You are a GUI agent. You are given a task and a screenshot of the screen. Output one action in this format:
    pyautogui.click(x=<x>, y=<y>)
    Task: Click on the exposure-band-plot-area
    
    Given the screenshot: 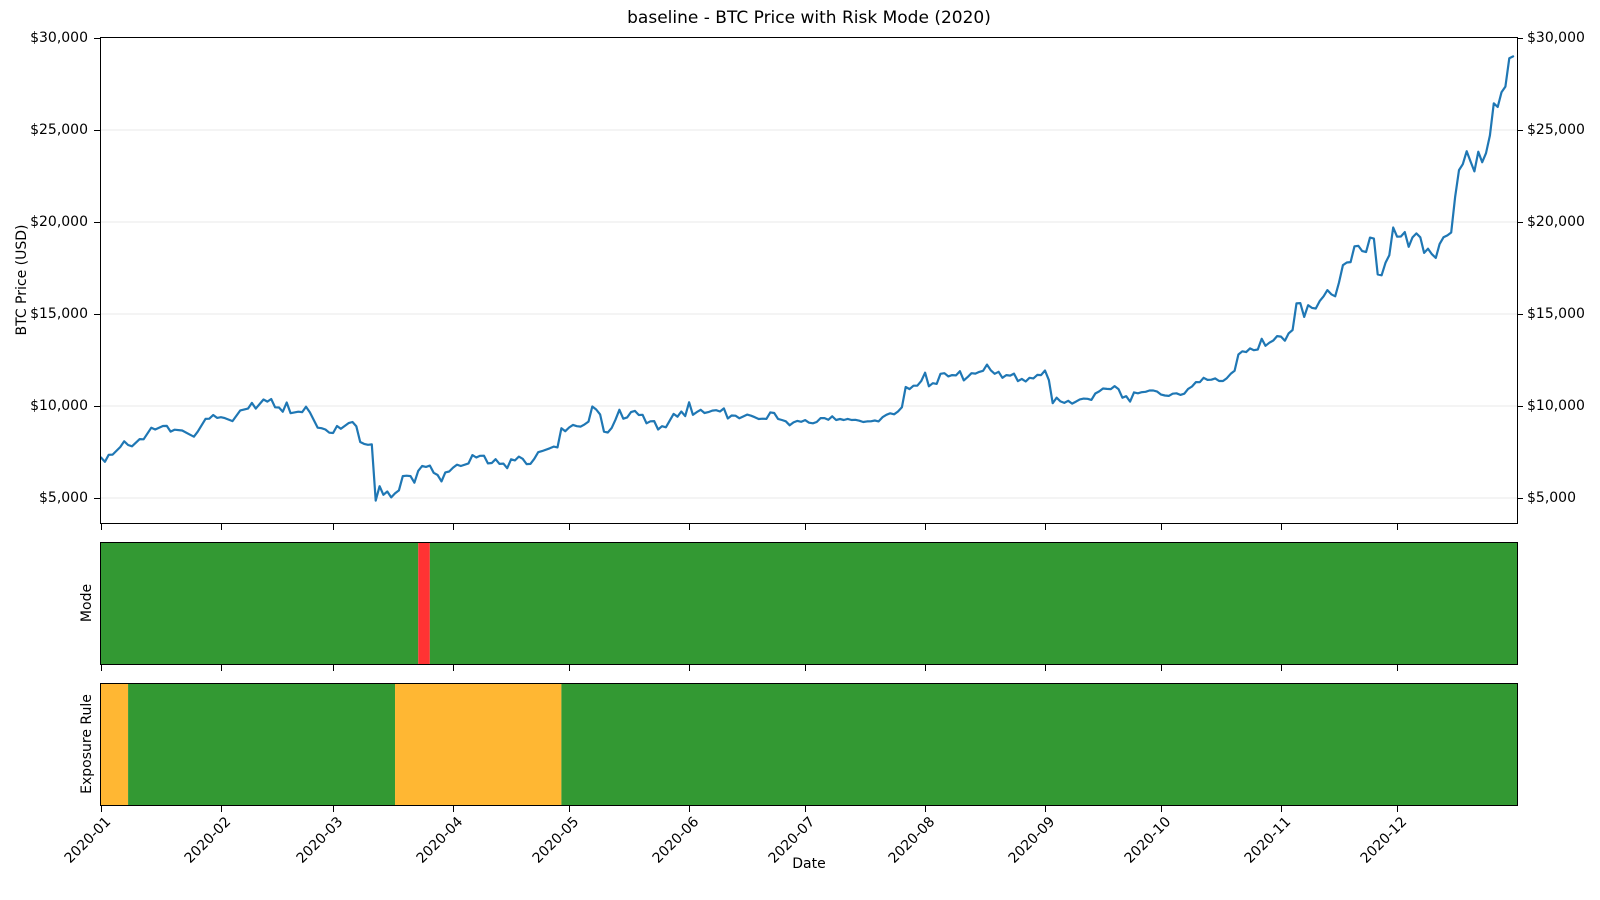 What is the action you would take?
    pyautogui.click(x=809, y=744)
    